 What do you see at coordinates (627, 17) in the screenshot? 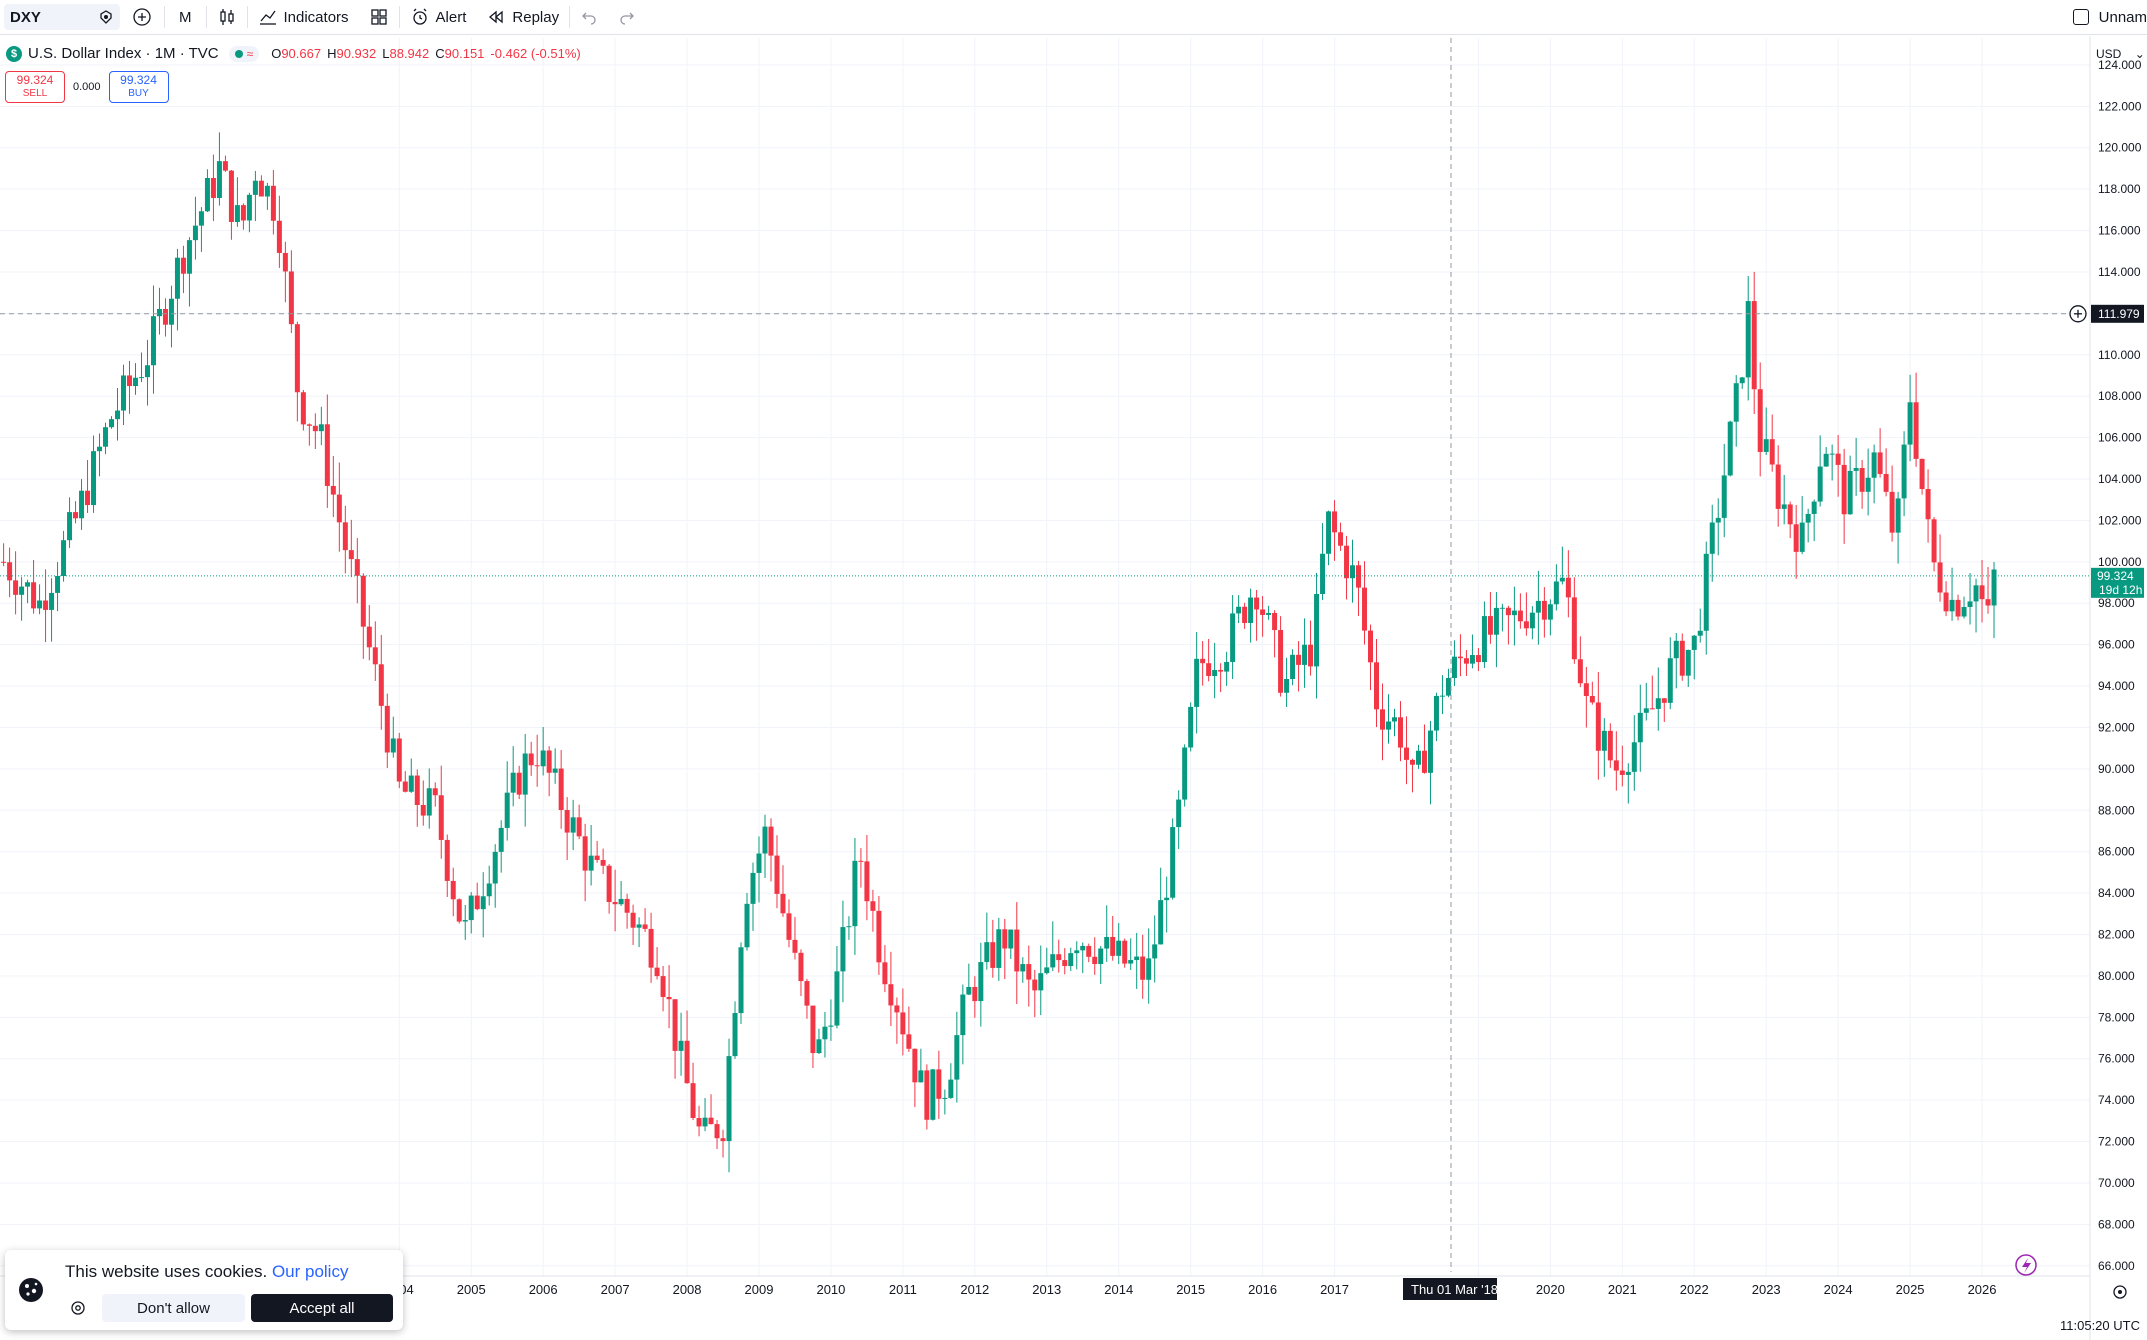
I see `redo-button` at bounding box center [627, 17].